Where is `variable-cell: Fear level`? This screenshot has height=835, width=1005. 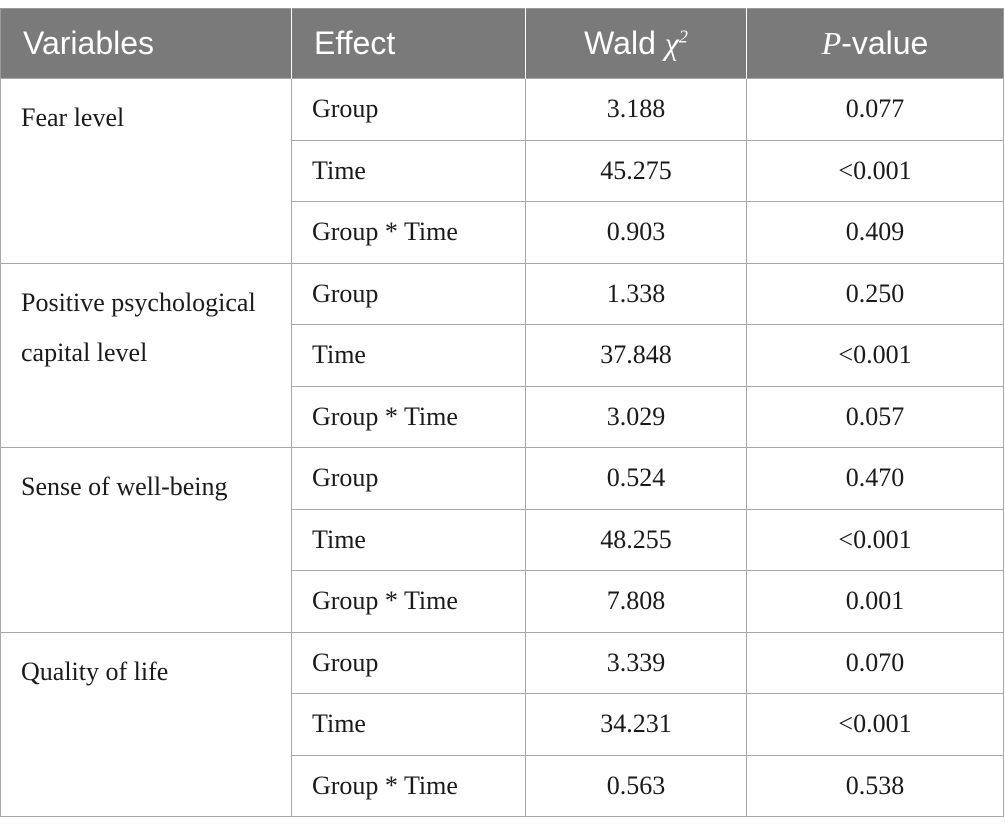
variable-cell: Fear level is located at coordinates (146, 171).